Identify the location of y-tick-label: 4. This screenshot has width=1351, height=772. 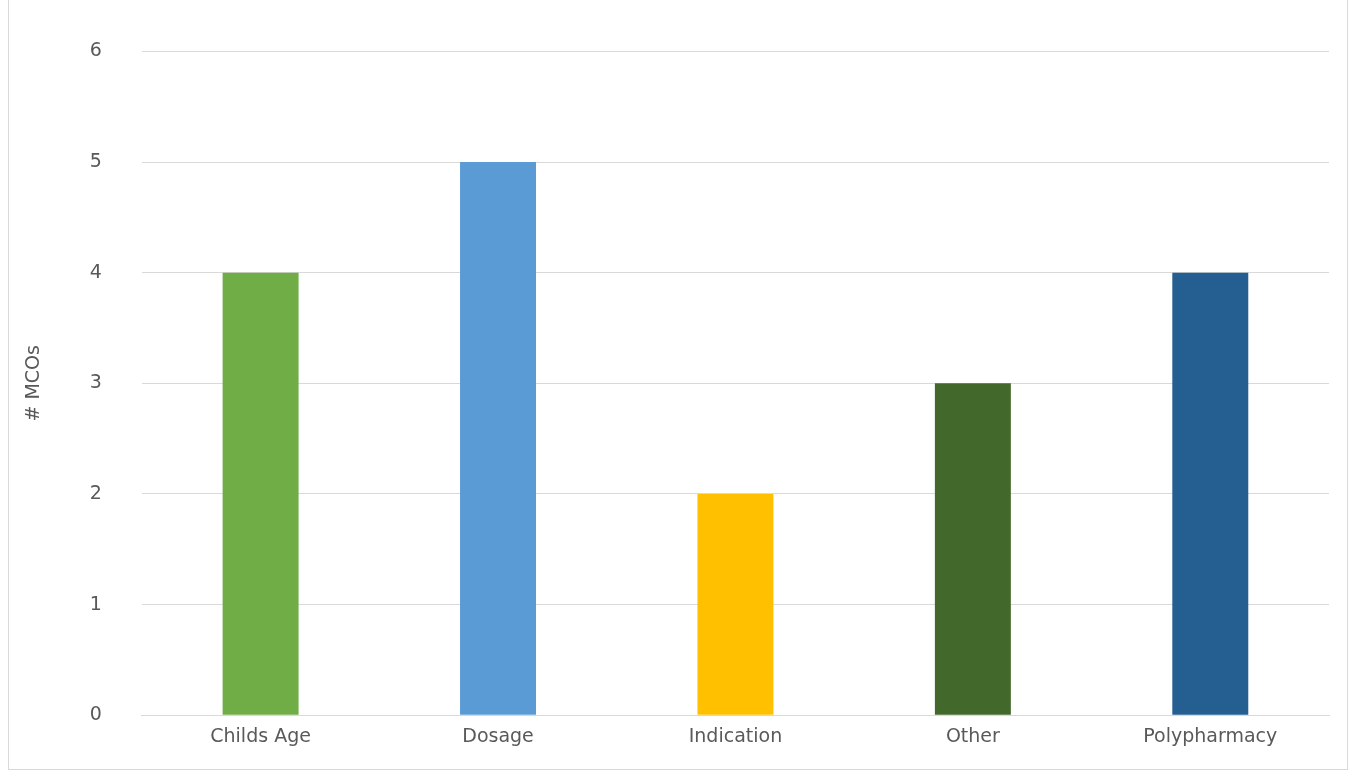
(95, 270).